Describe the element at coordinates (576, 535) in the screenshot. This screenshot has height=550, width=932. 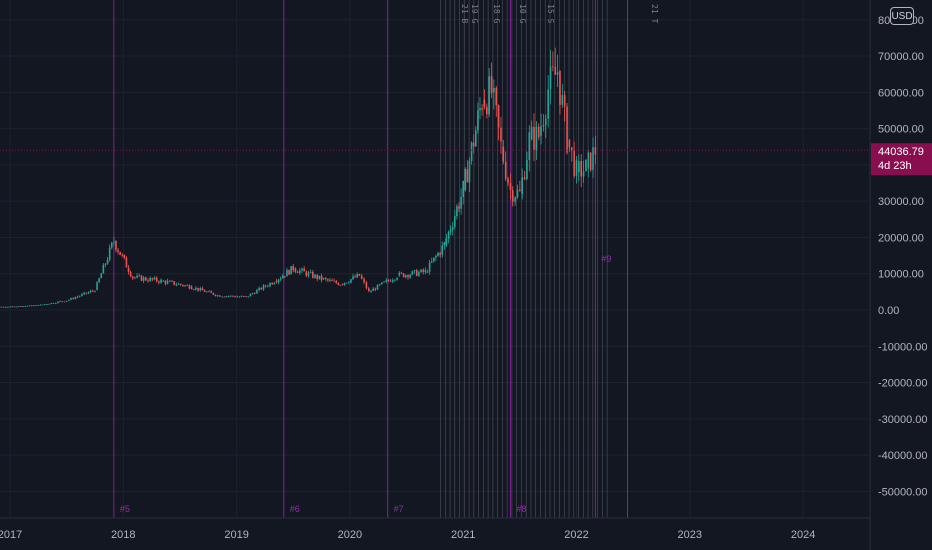
I see `x-tick-label: 2022` at that location.